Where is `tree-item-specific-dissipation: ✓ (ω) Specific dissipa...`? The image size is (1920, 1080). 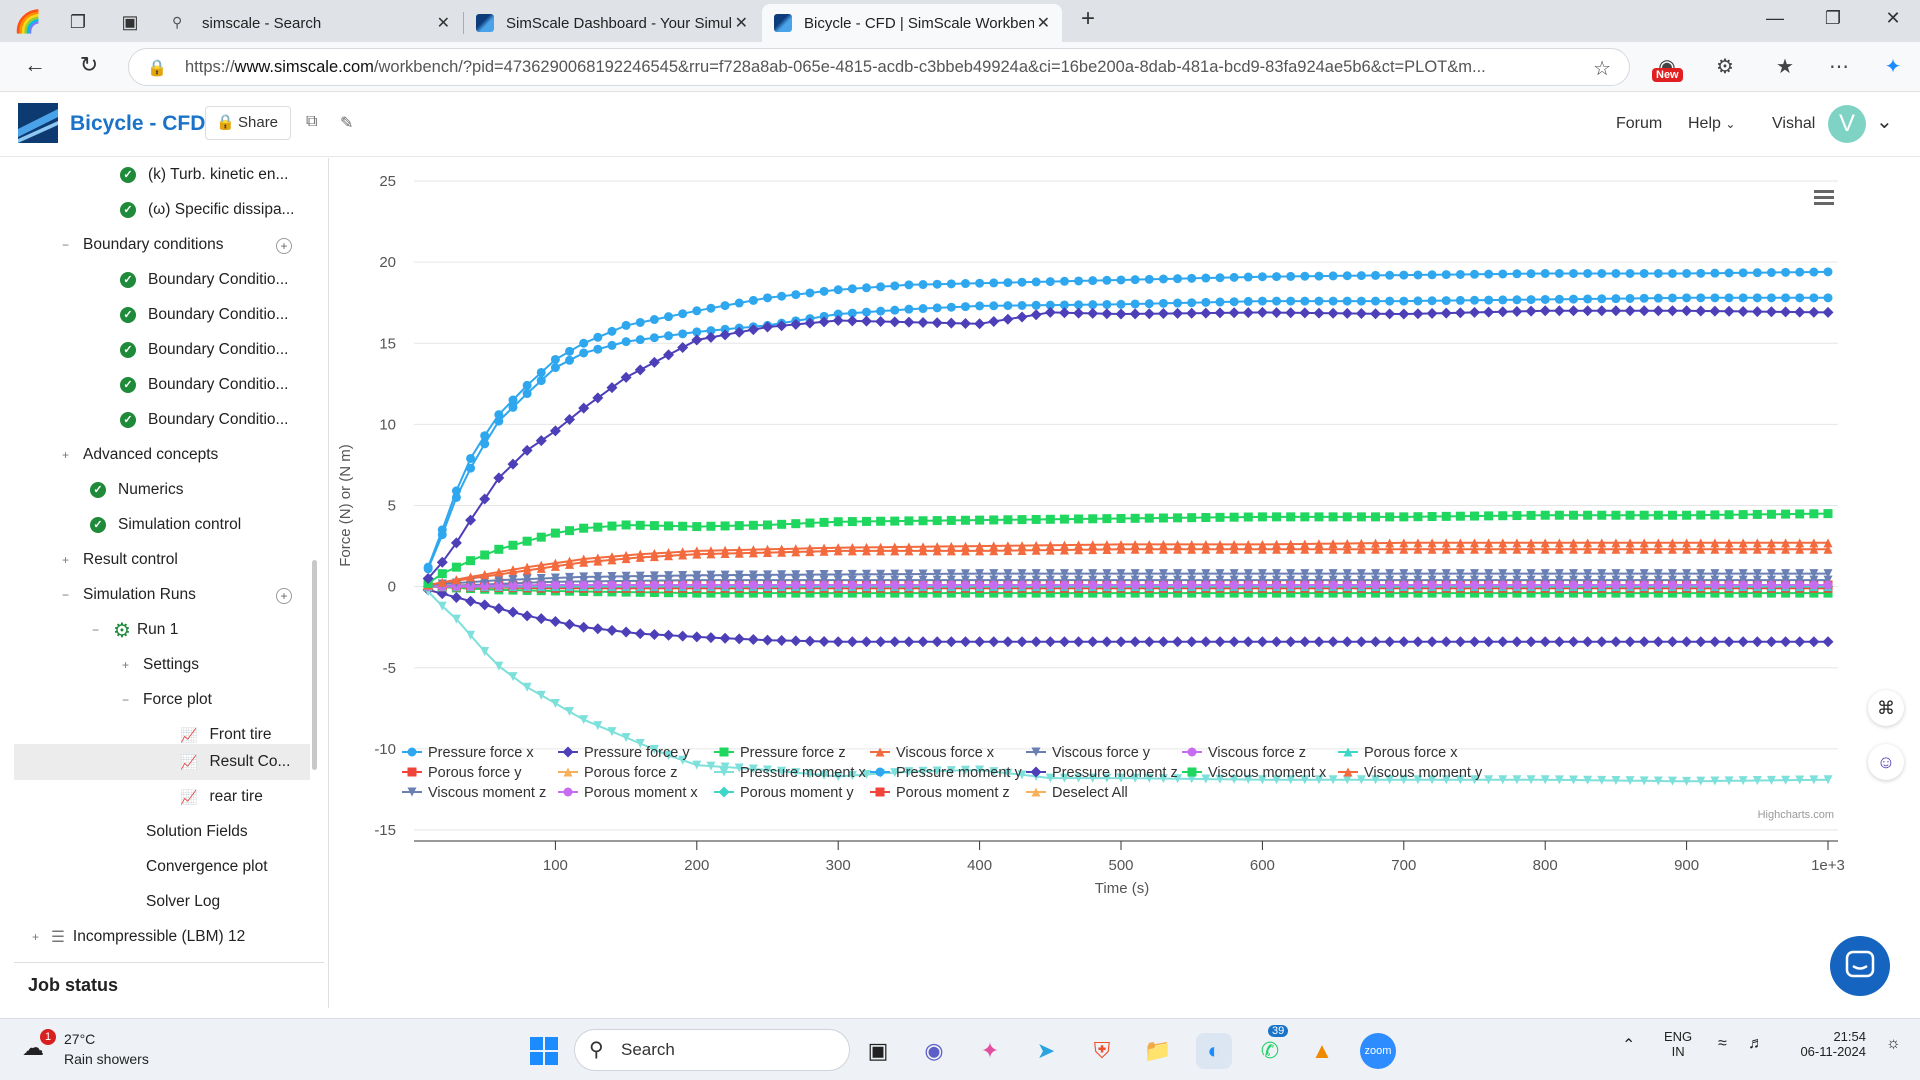 tree-item-specific-dissipation: ✓ (ω) Specific dissipa... is located at coordinates (207, 210).